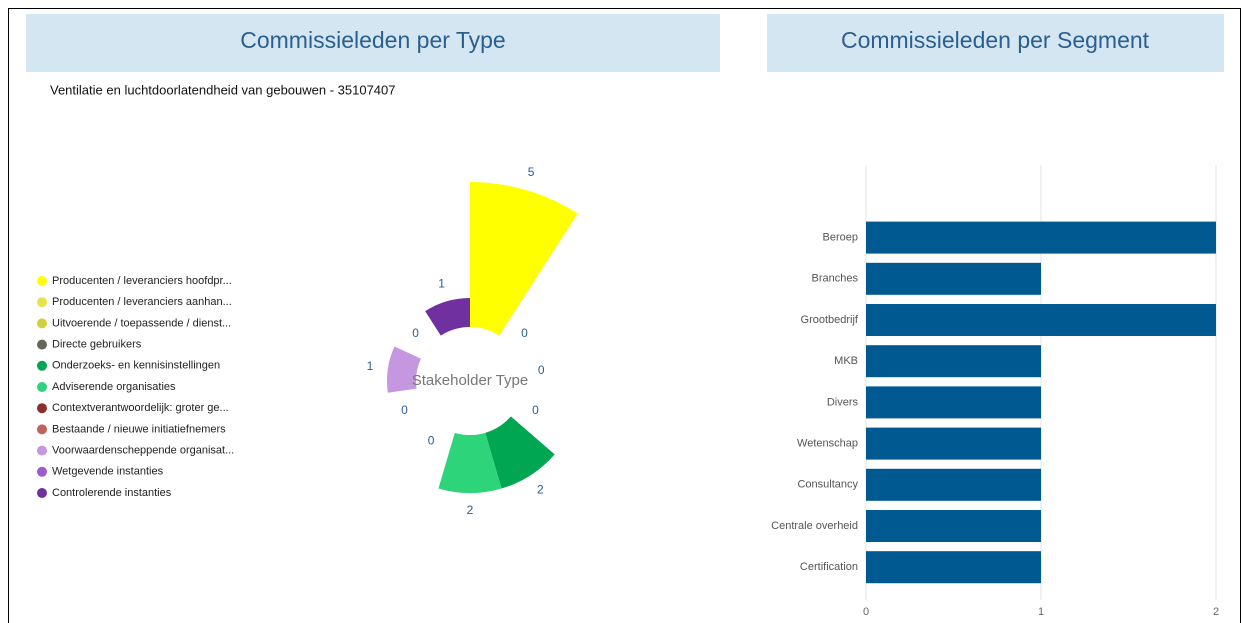 The image size is (1243, 623). Describe the element at coordinates (827, 485) in the screenshot. I see `y-tick-label: Consultancy` at that location.